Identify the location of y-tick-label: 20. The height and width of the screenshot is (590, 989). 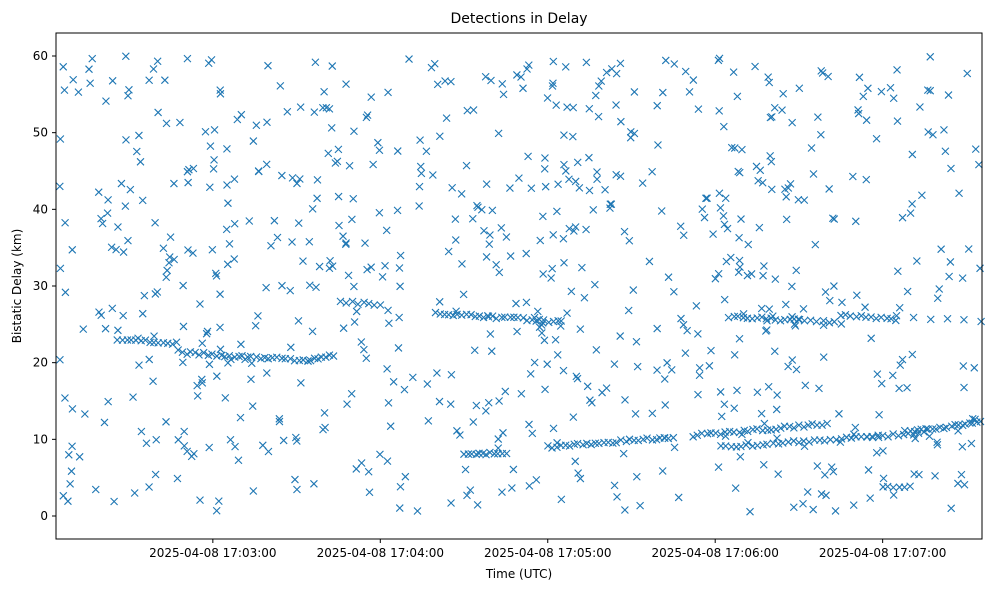
(40, 363).